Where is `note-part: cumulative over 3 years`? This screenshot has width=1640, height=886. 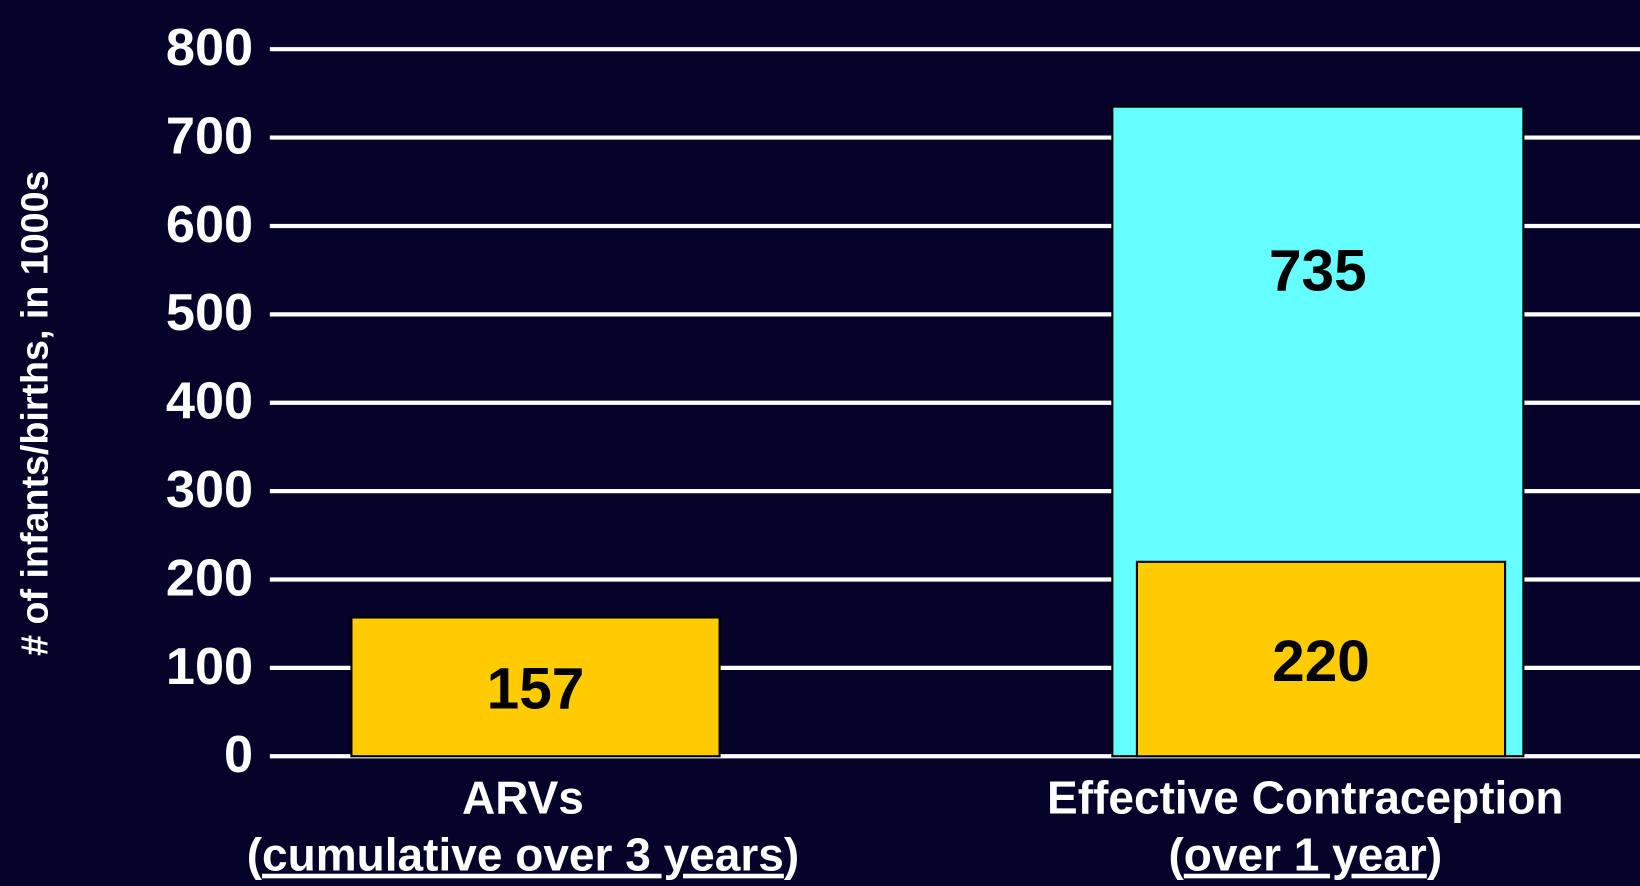
note-part: cumulative over 3 years is located at coordinates (523, 855).